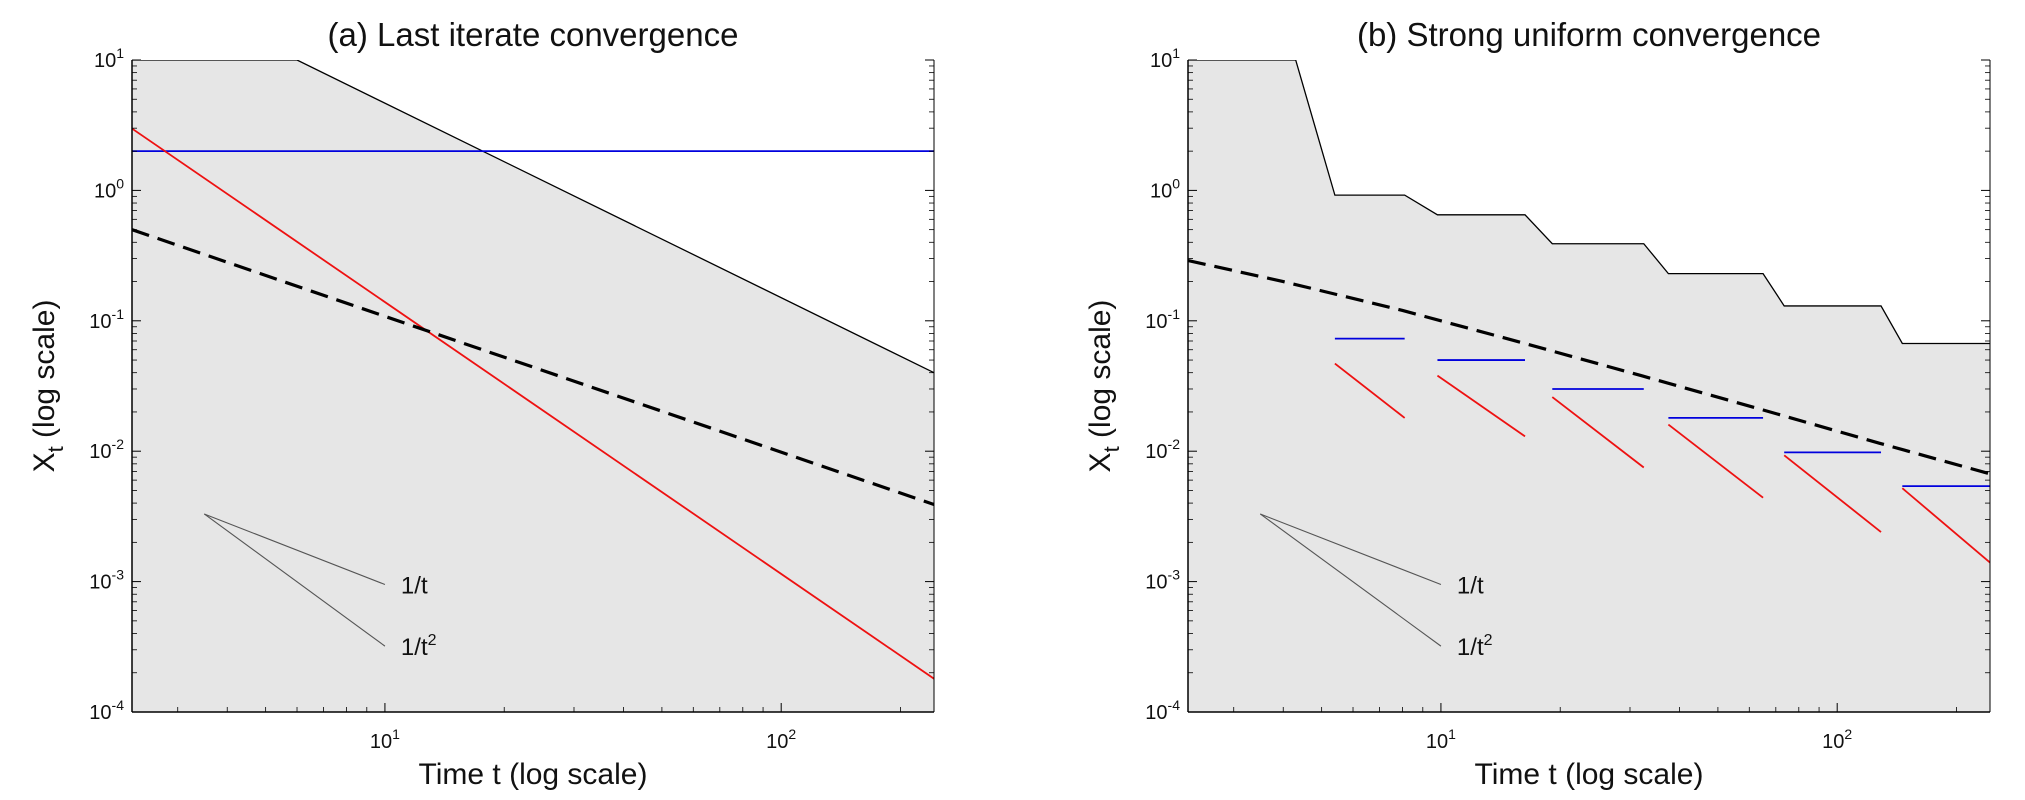 This screenshot has height=800, width=2025. I want to click on chart-title: (b) Strong uniform convergence, so click(1589, 34).